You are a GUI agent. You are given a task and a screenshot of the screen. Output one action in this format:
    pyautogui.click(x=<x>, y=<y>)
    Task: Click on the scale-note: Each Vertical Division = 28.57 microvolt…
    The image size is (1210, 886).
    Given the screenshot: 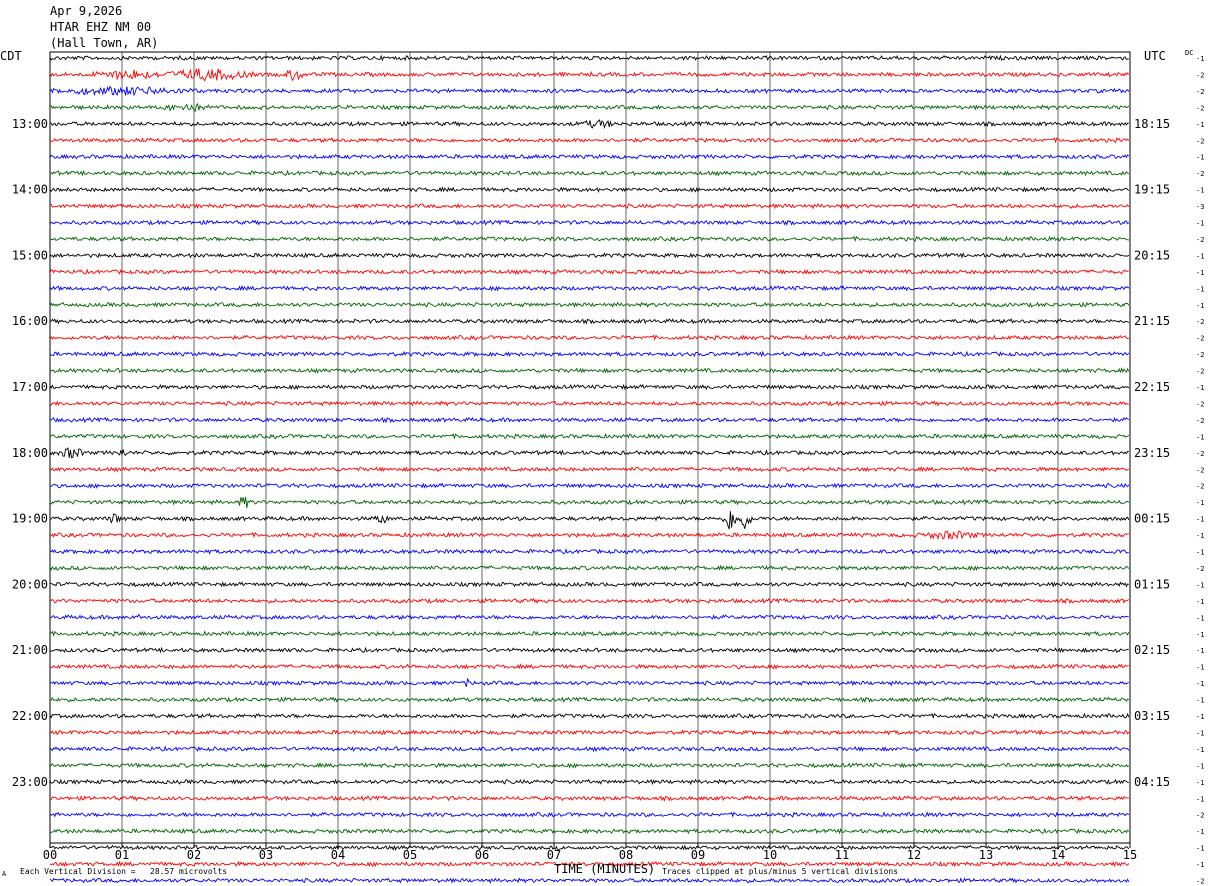 What is the action you would take?
    pyautogui.click(x=124, y=871)
    